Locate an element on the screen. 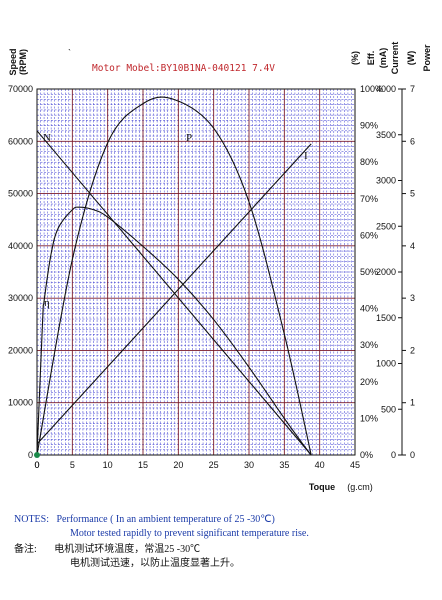 Image resolution: width=442 pixels, height=600 pixels. current-tick-label: 500 is located at coordinates (388, 409).